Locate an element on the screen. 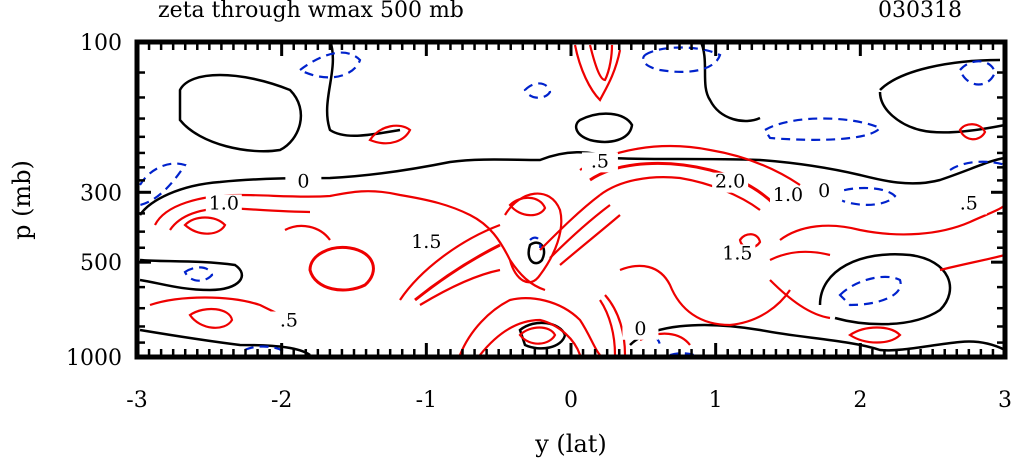  y-tick-label: 1000 is located at coordinates (94, 358).